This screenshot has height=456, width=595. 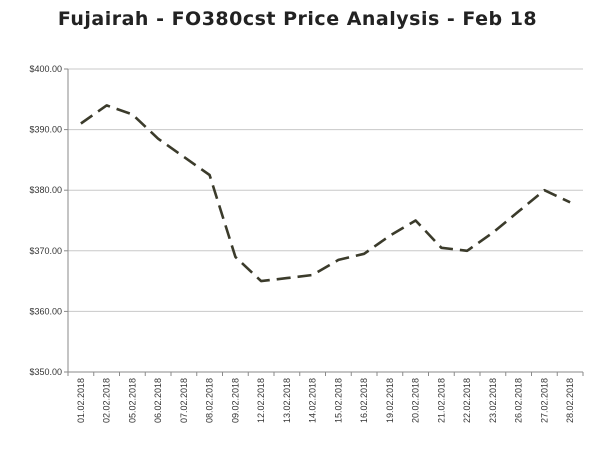 What do you see at coordinates (81, 400) in the screenshot?
I see `x-tick-label: 01.02.2018` at bounding box center [81, 400].